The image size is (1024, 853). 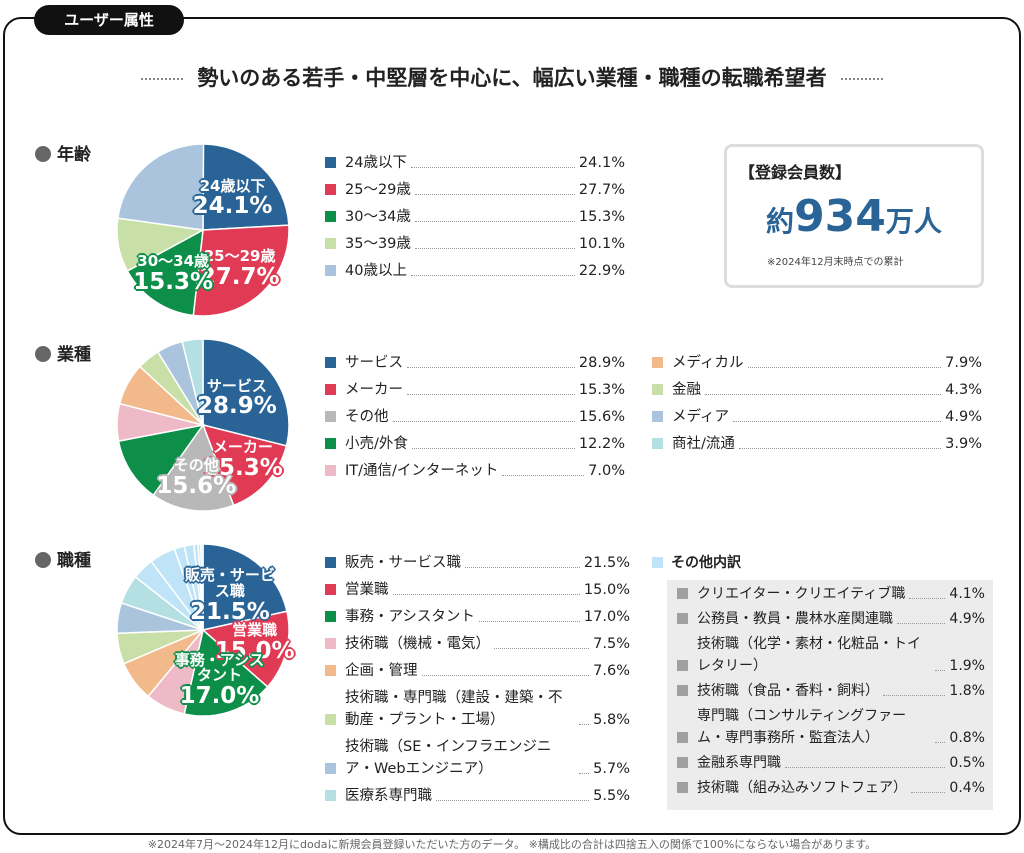 I want to click on legend-item: 技術職（組み込みソフトフェア） 0.4%, so click(x=831, y=788).